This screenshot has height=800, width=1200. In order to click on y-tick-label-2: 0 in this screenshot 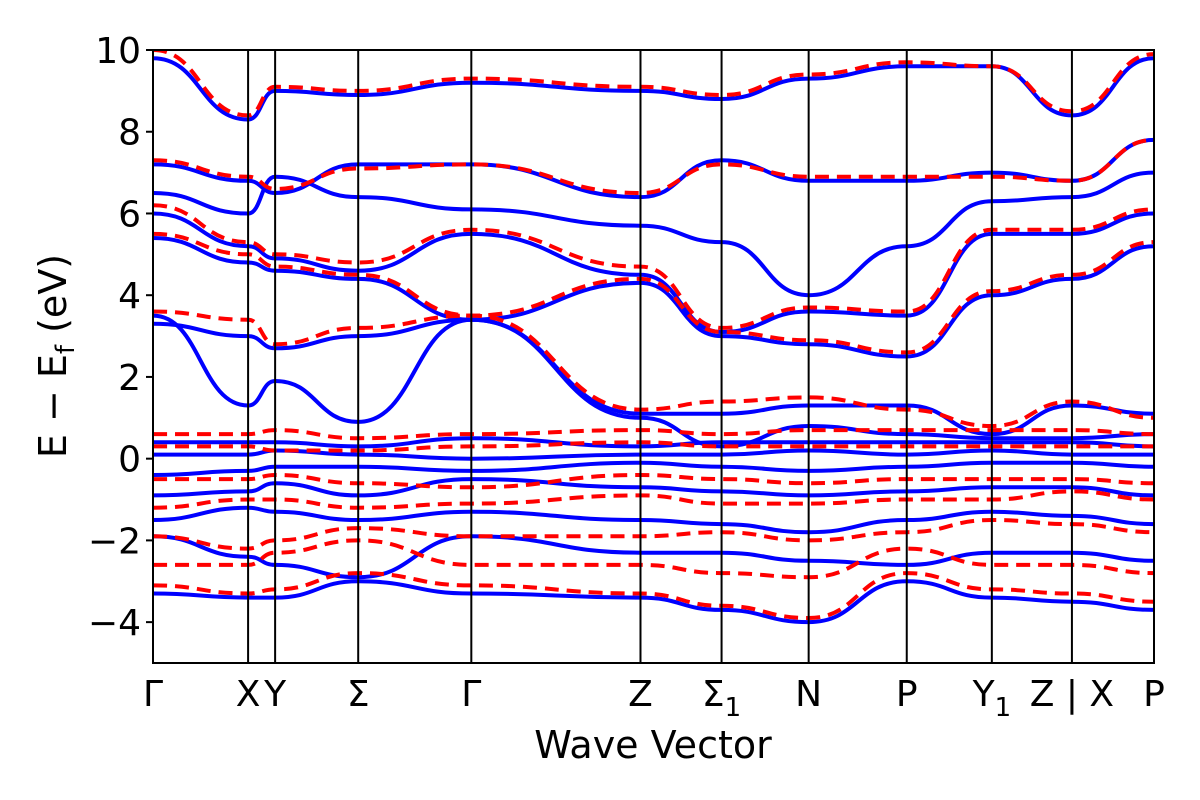, I will do `click(129, 460)`.